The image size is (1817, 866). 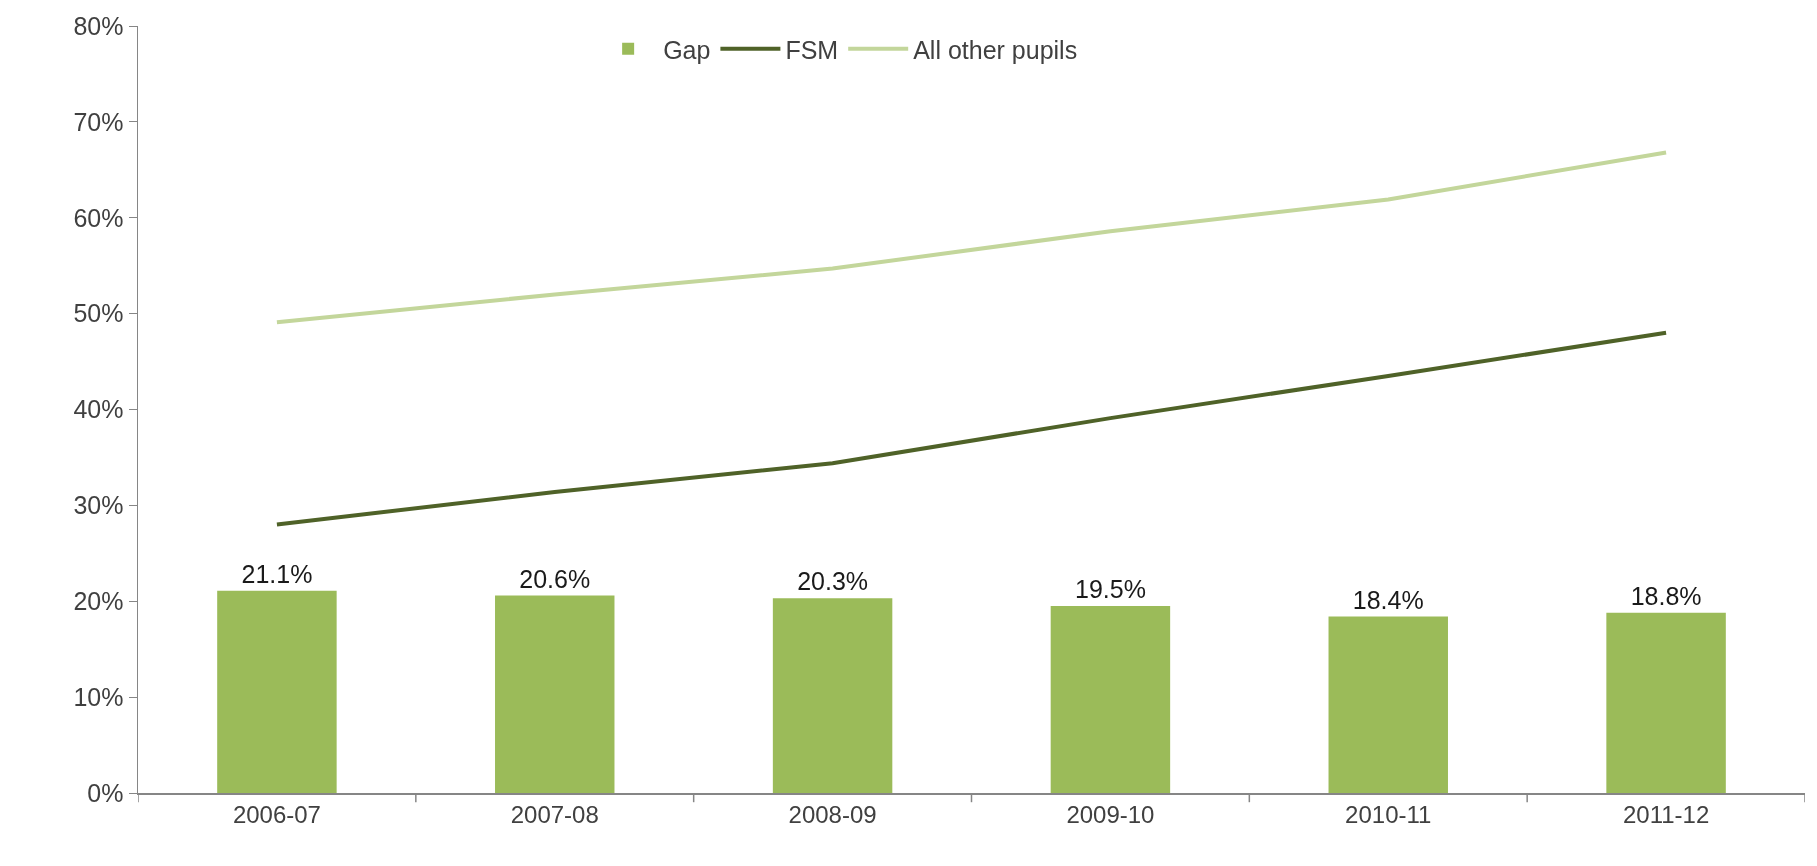 What do you see at coordinates (832, 815) in the screenshot?
I see `x-tick-label: 2008-09` at bounding box center [832, 815].